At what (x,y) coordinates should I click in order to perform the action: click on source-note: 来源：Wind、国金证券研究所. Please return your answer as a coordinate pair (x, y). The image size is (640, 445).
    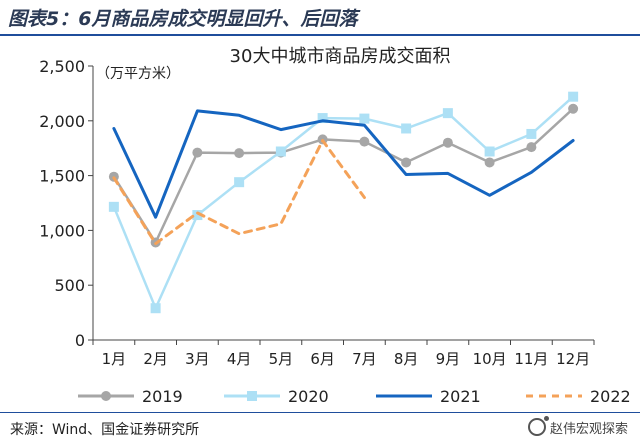
    Looking at the image, I should click on (105, 430).